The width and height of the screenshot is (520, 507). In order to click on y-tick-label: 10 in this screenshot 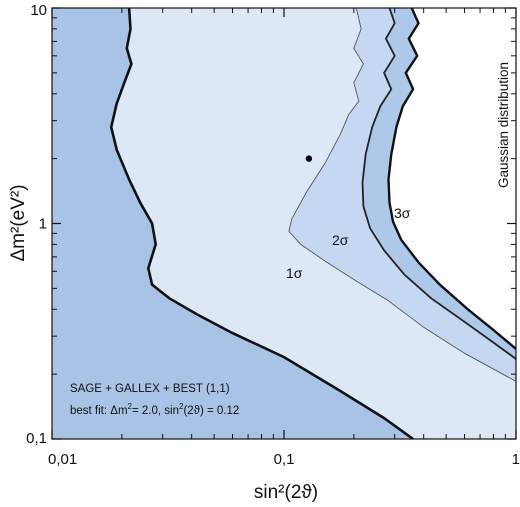, I will do `click(38, 10)`.